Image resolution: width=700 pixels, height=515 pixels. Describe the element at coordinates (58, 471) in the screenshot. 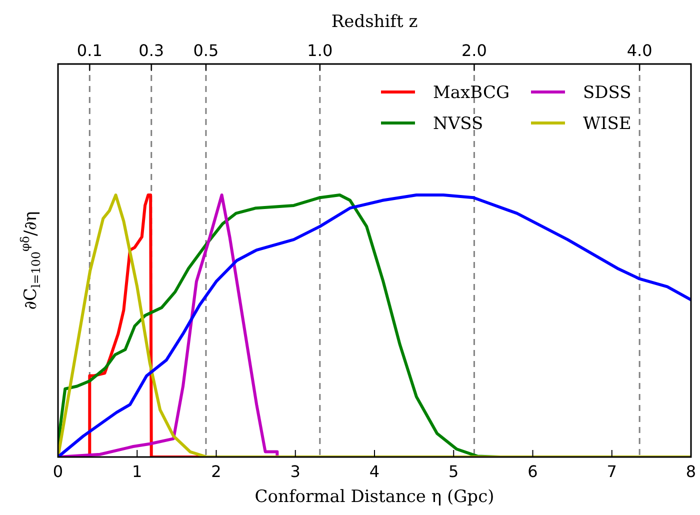

I see `x-tick-label: 0` at that location.